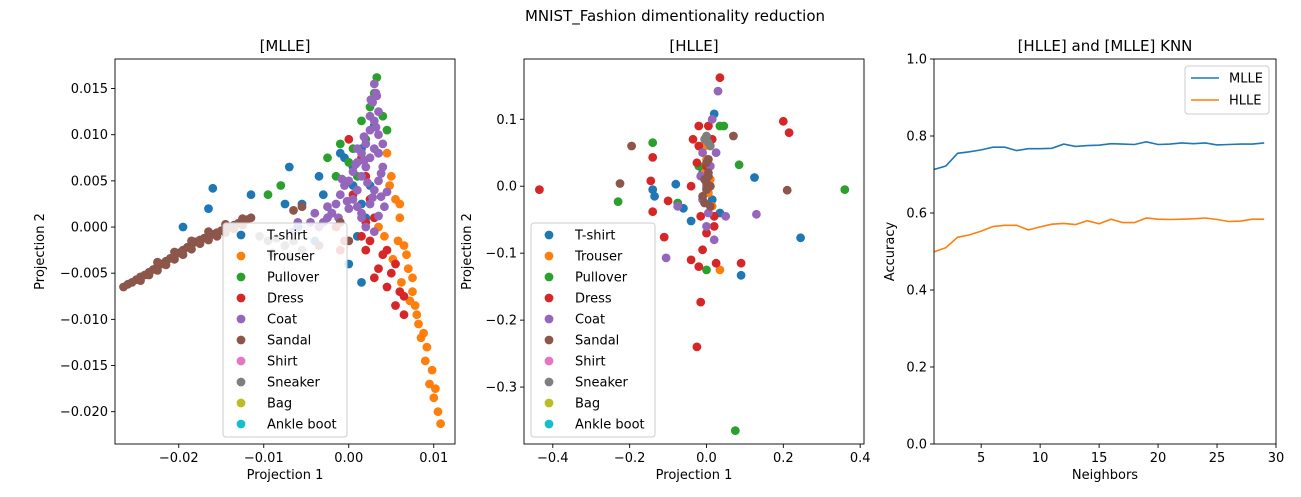 Image resolution: width=1301 pixels, height=497 pixels. What do you see at coordinates (89, 89) in the screenshot?
I see `y-tick-label: 0.015` at bounding box center [89, 89].